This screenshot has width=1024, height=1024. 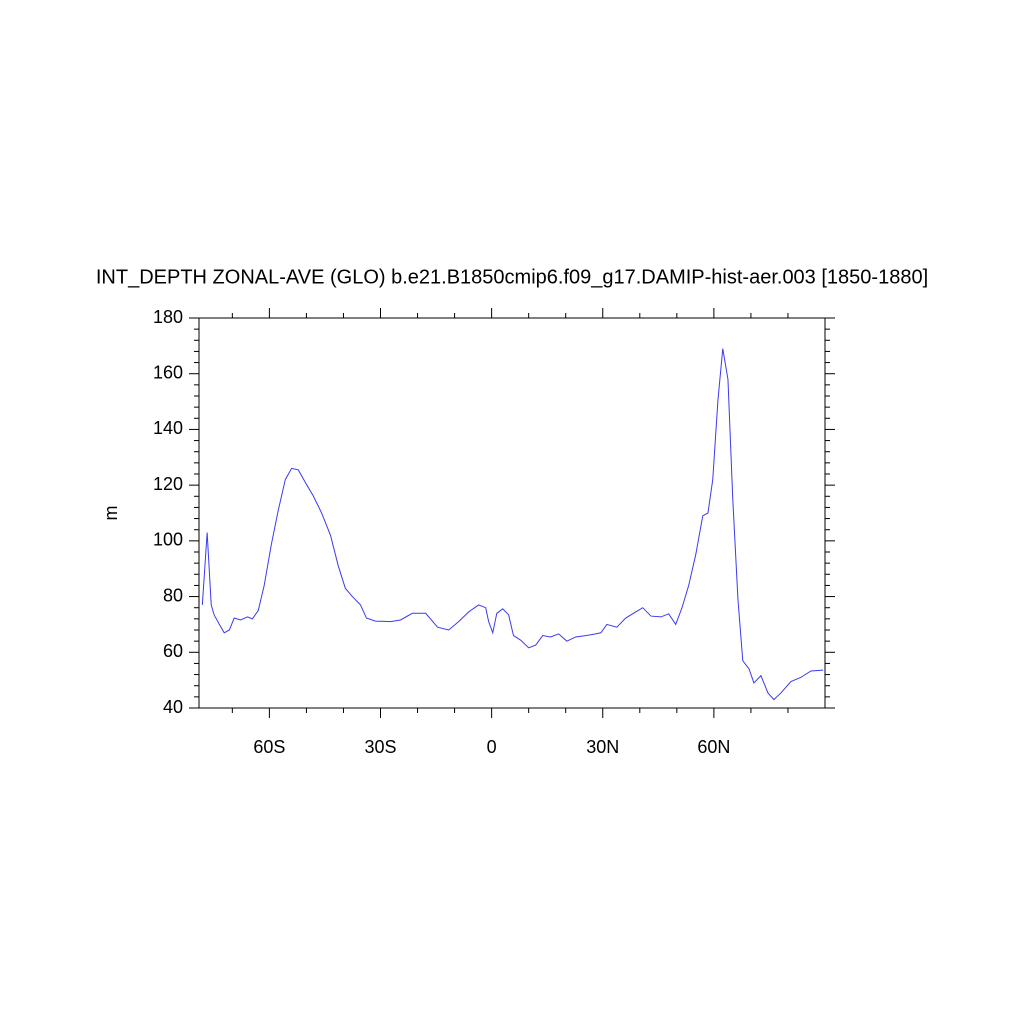 I want to click on y-tick-label: 60, so click(x=173, y=651).